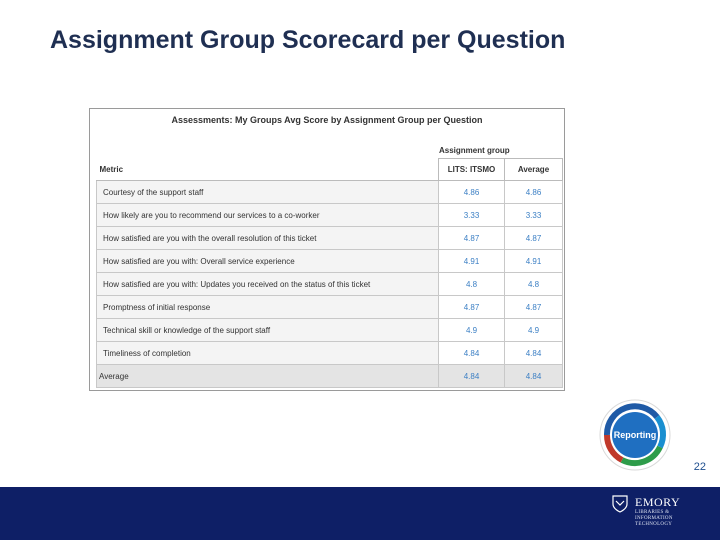  Describe the element at coordinates (533, 261) in the screenshot. I see `average-score-cell: 4.91` at that location.